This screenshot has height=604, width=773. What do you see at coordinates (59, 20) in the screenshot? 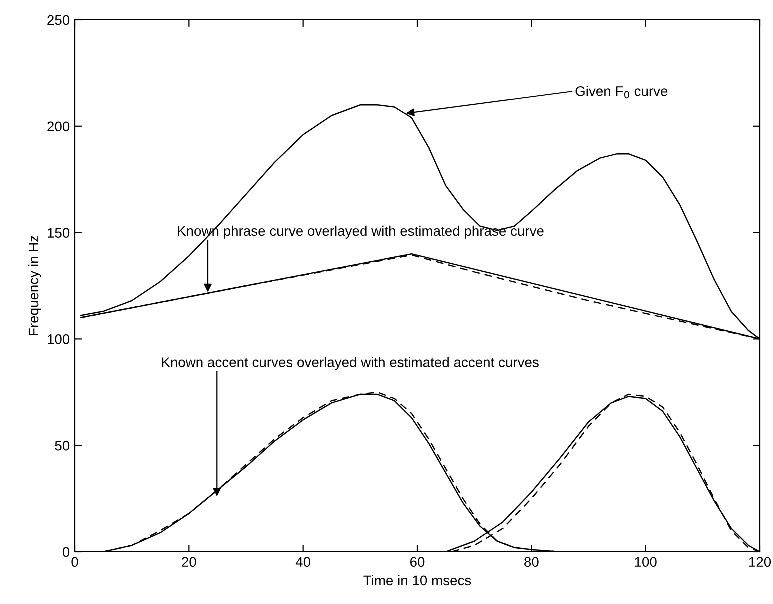
I see `y-tick-label: 250` at bounding box center [59, 20].